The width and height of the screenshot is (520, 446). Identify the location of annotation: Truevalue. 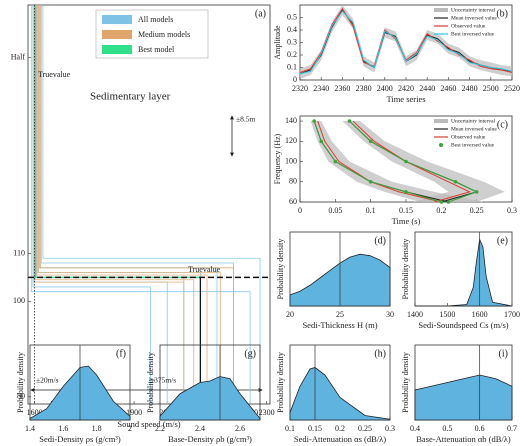
(204, 269).